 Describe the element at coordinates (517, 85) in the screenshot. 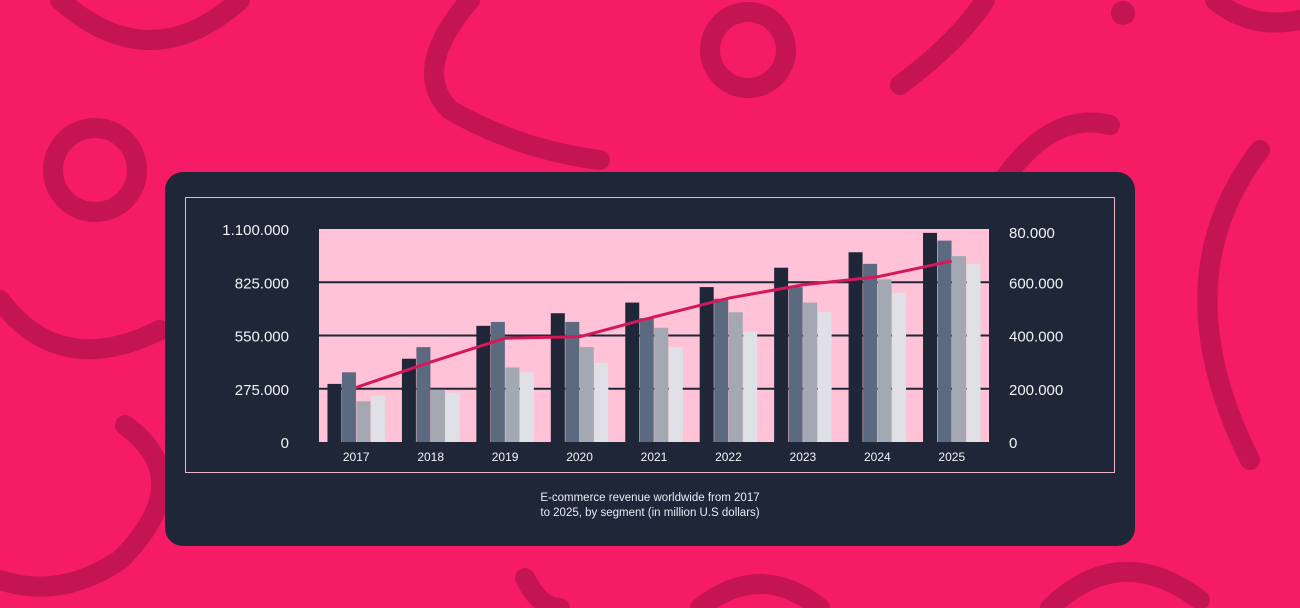

I see `doodle-wave-top` at that location.